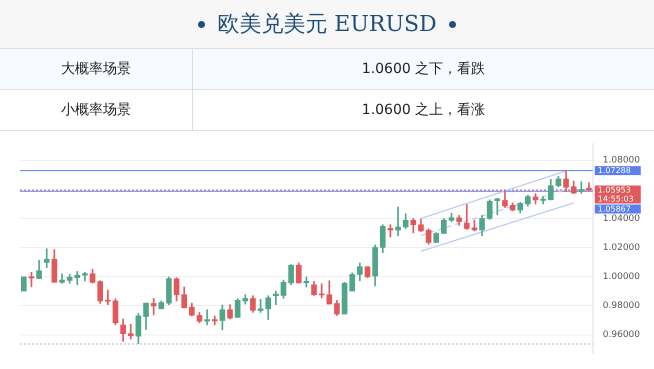 Image resolution: width=654 pixels, height=369 pixels. What do you see at coordinates (614, 171) in the screenshot?
I see `ref-line-label: 1.07288` at bounding box center [614, 171].